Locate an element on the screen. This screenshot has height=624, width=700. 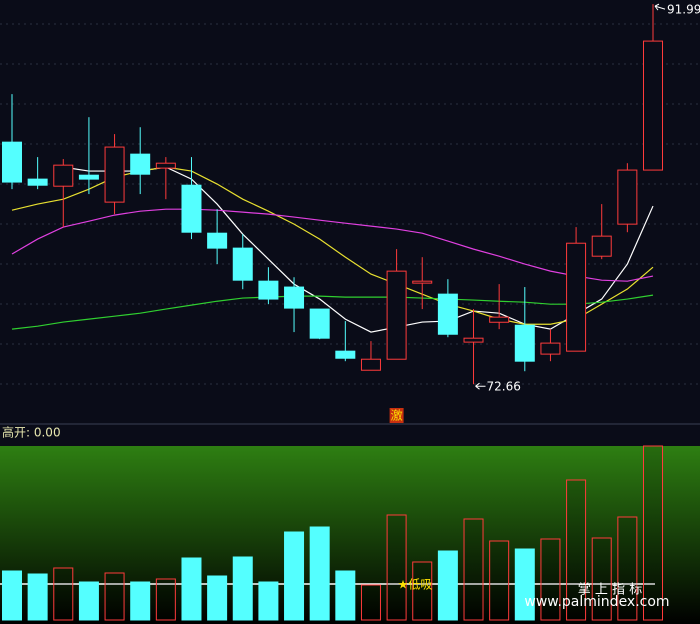
low-label: 72.66 is located at coordinates (504, 387).